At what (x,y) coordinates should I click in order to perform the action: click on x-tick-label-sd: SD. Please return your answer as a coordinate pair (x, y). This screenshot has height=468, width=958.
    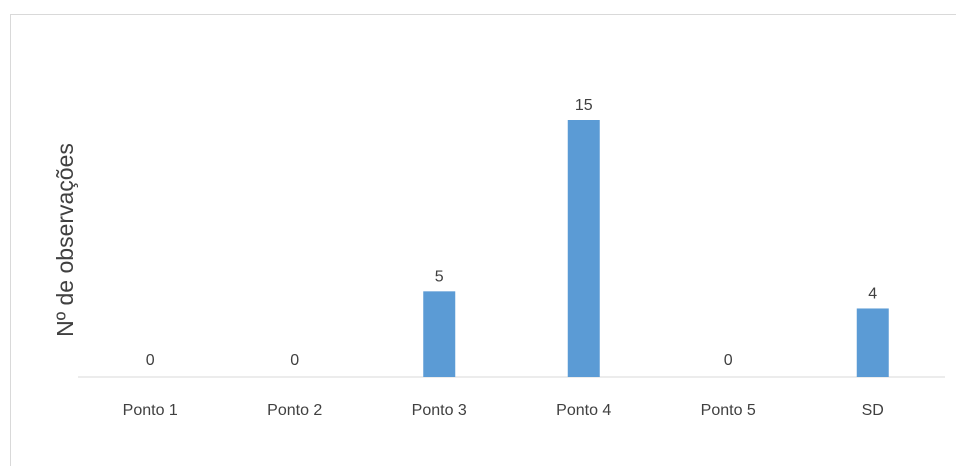
    Looking at the image, I should click on (873, 410).